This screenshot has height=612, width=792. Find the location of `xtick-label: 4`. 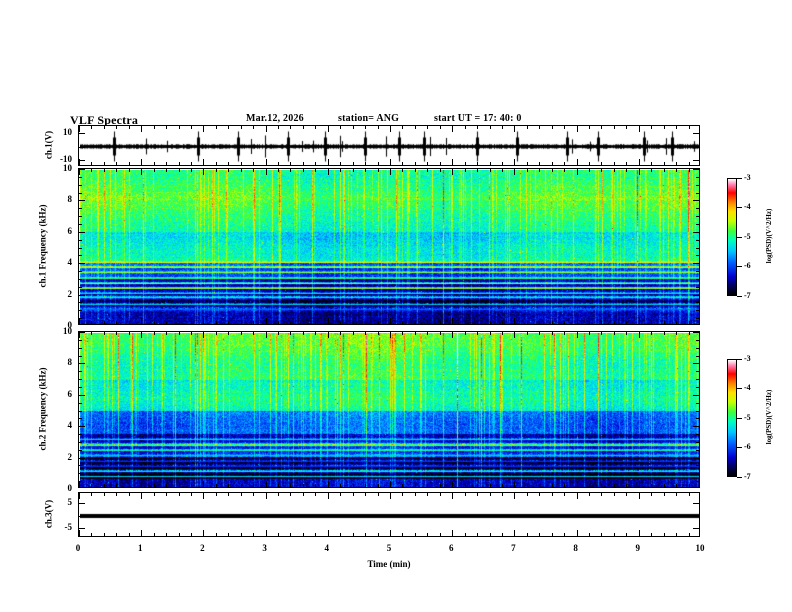

xtick-label: 4 is located at coordinates (327, 548).